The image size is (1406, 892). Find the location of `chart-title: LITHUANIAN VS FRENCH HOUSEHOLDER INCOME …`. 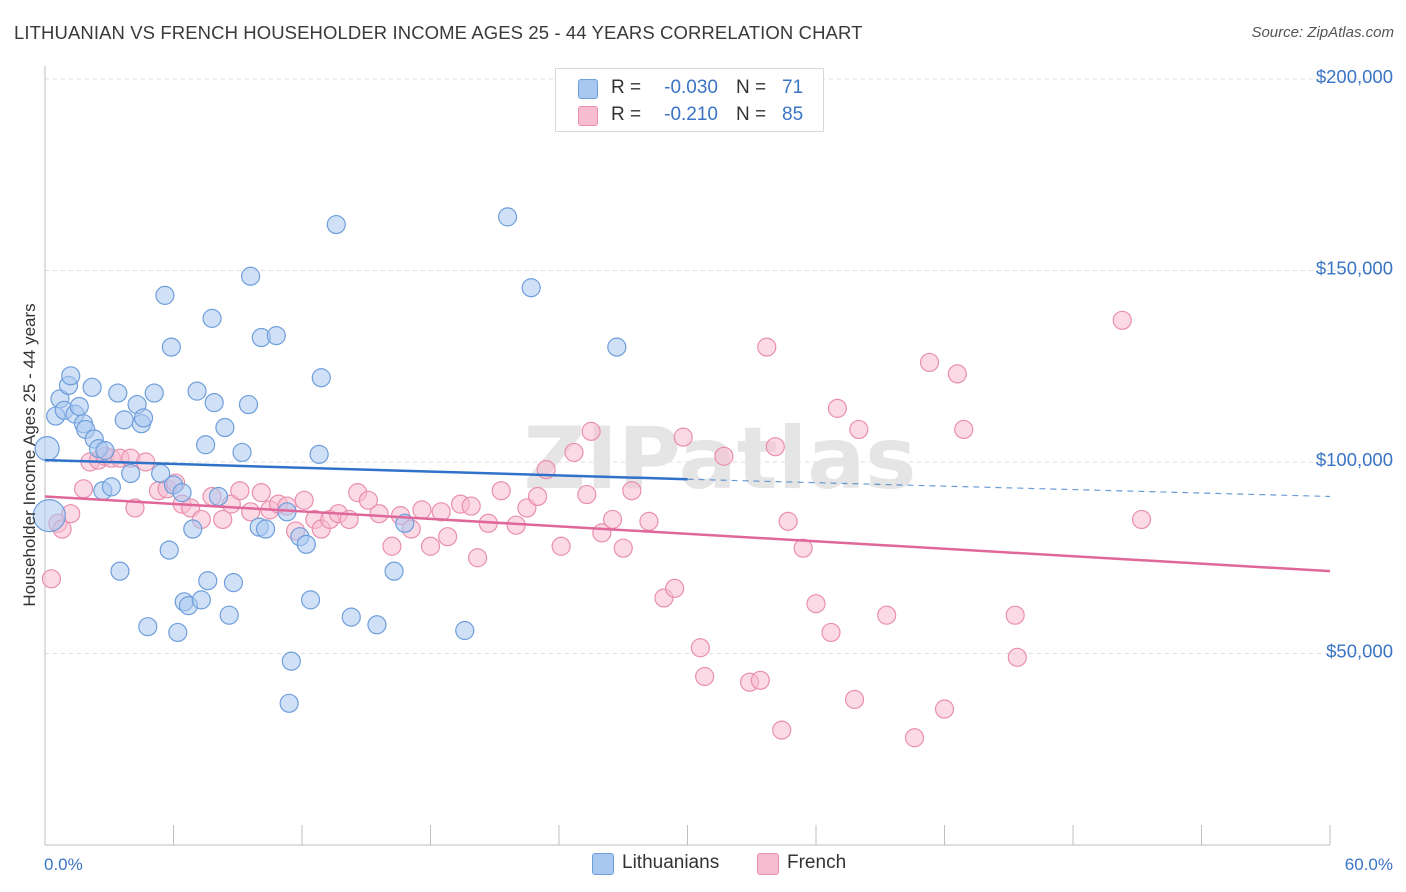

chart-title: LITHUANIAN VS FRENCH HOUSEHOLDER INCOME … is located at coordinates (438, 32).